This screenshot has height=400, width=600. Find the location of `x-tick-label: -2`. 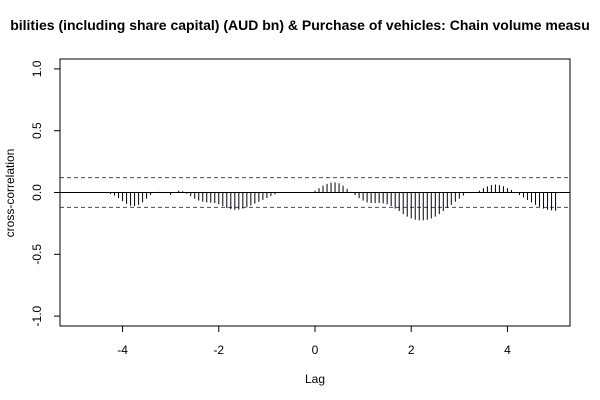

x-tick-label: -2 is located at coordinates (218, 350).